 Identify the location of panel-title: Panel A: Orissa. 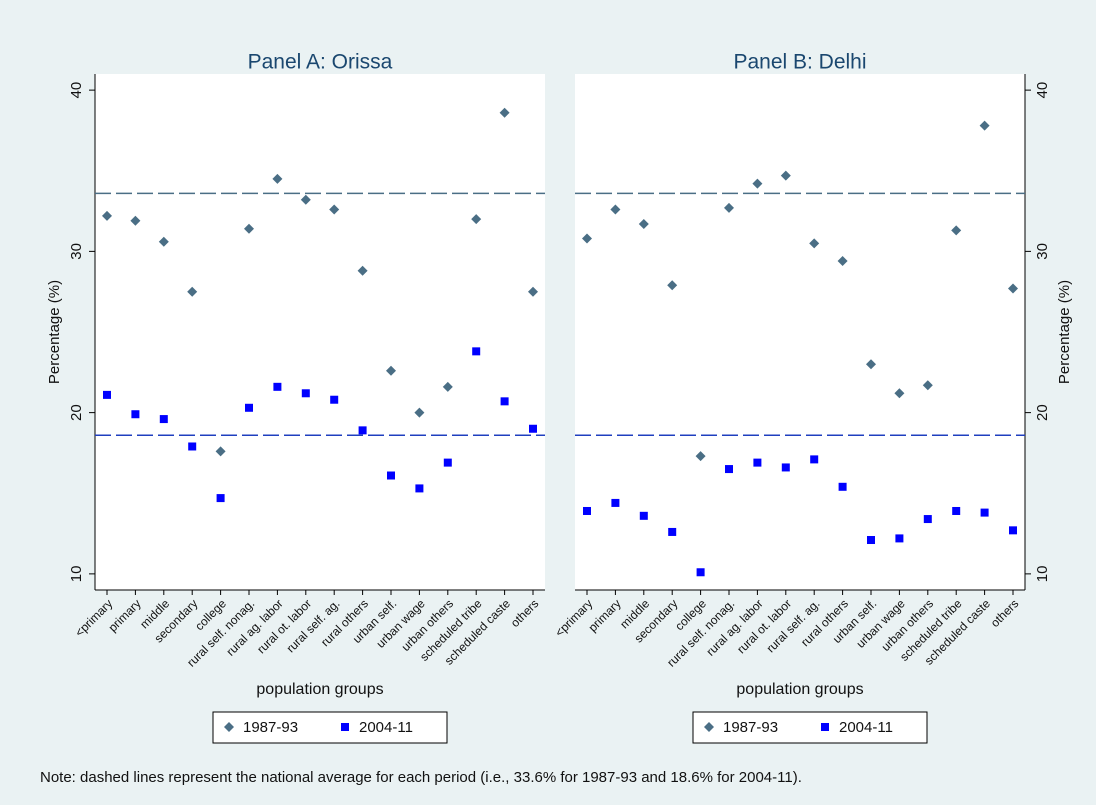
(320, 62).